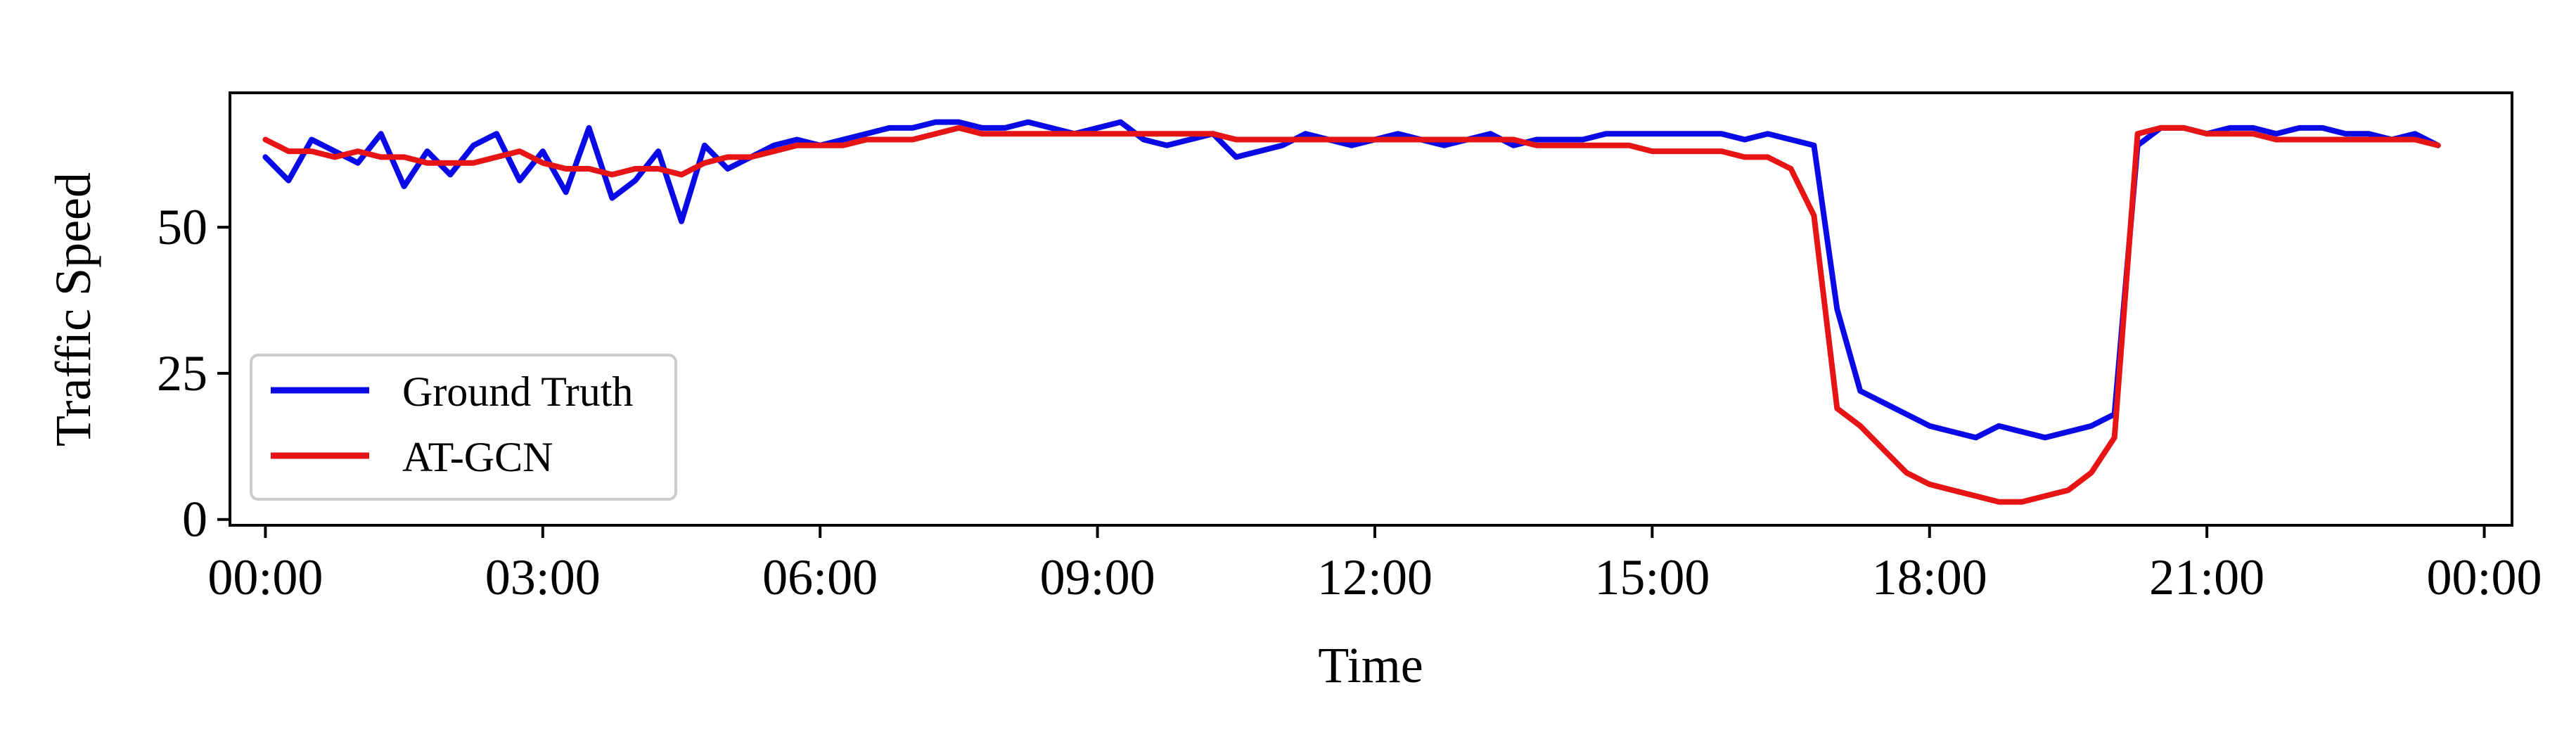  What do you see at coordinates (195, 520) in the screenshot?
I see `y-tick-label: 0` at bounding box center [195, 520].